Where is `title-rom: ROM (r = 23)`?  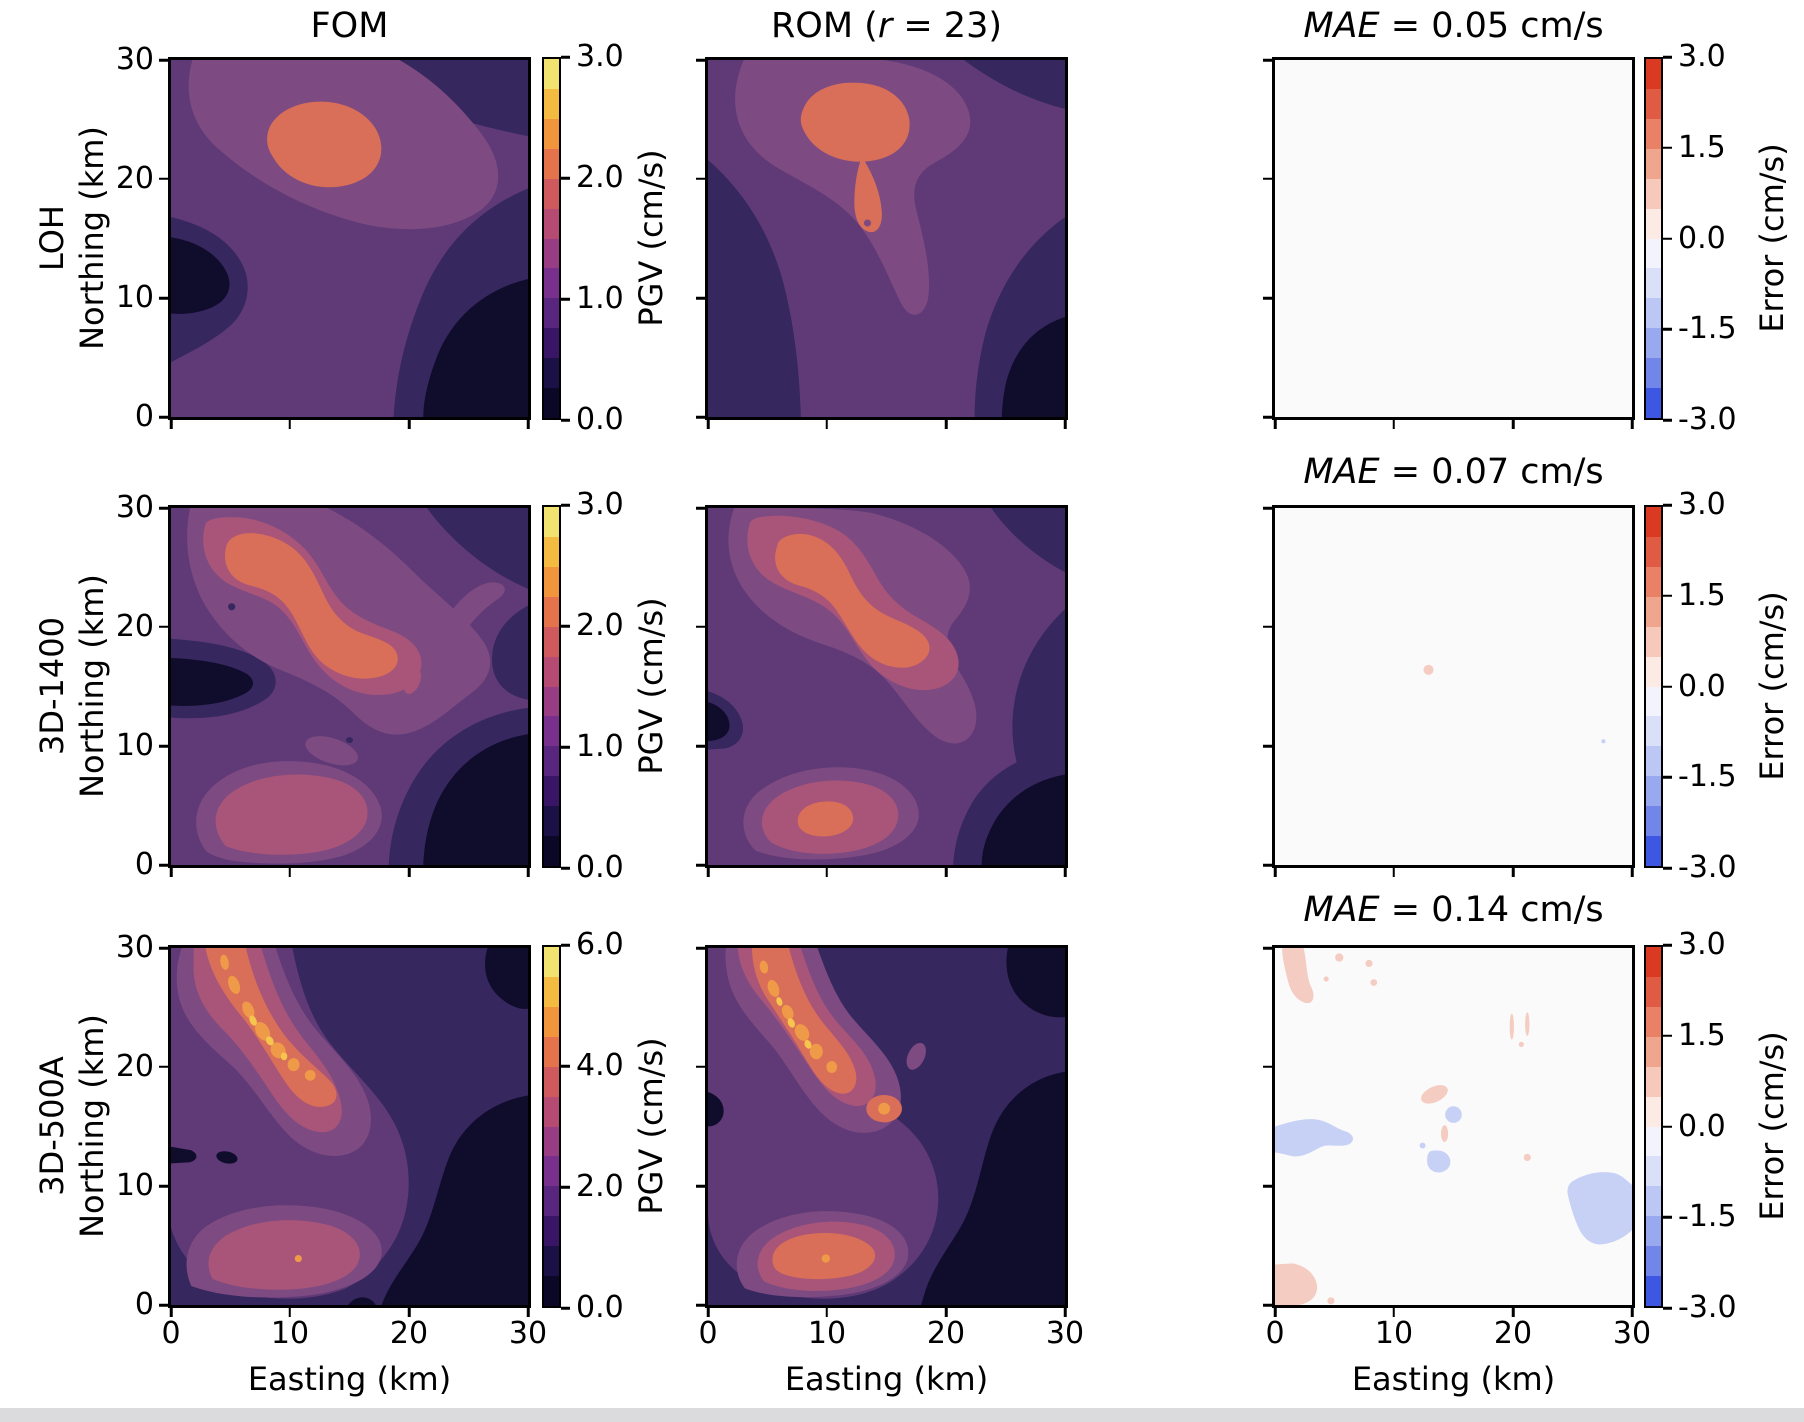
title-rom: ROM (r = 23) is located at coordinates (886, 26).